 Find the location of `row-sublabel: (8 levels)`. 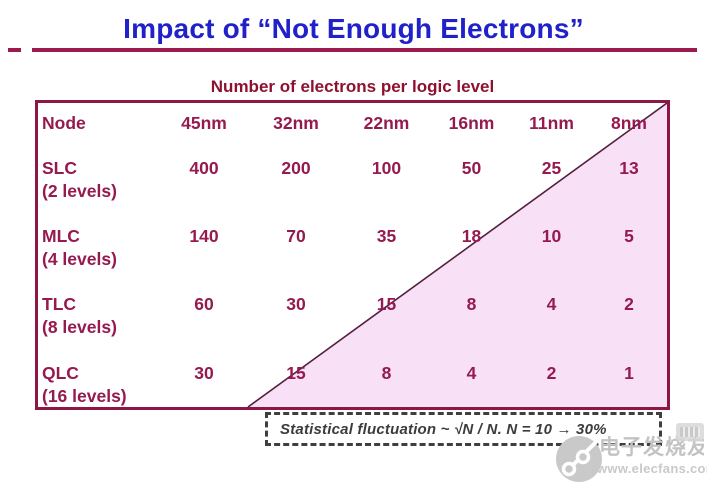

row-sublabel: (8 levels) is located at coordinates (79, 327).